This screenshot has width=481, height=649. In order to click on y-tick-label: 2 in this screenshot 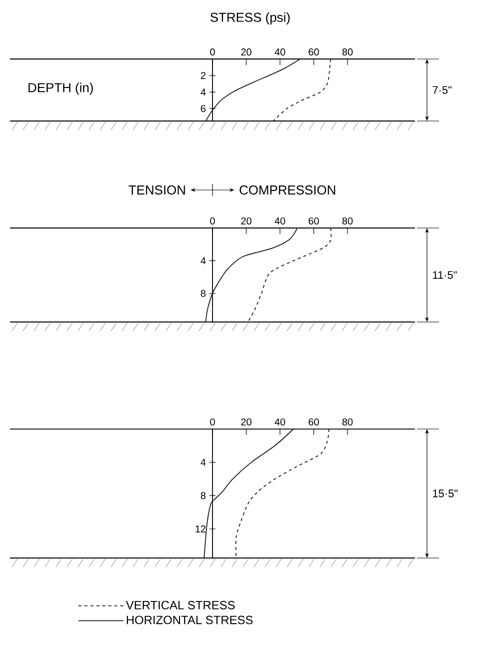, I will do `click(203, 76)`.